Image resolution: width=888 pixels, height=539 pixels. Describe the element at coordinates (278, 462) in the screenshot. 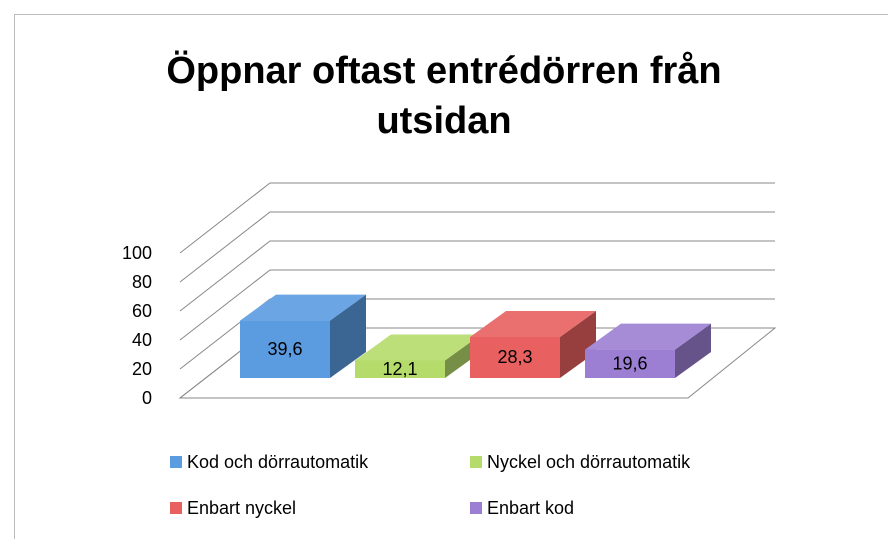

I see `legend-label: Kod och dörrautomatik` at that location.